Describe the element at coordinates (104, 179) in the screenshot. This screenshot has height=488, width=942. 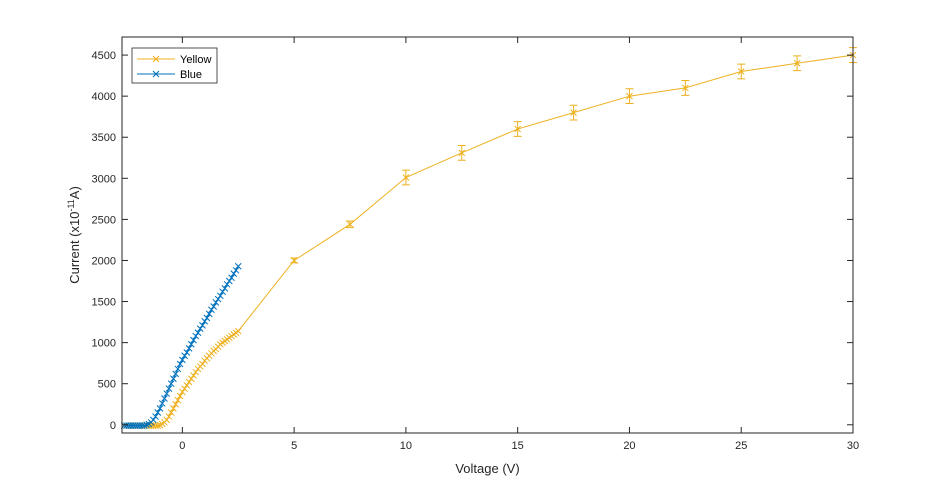
I see `y-tick-label: 3000` at that location.